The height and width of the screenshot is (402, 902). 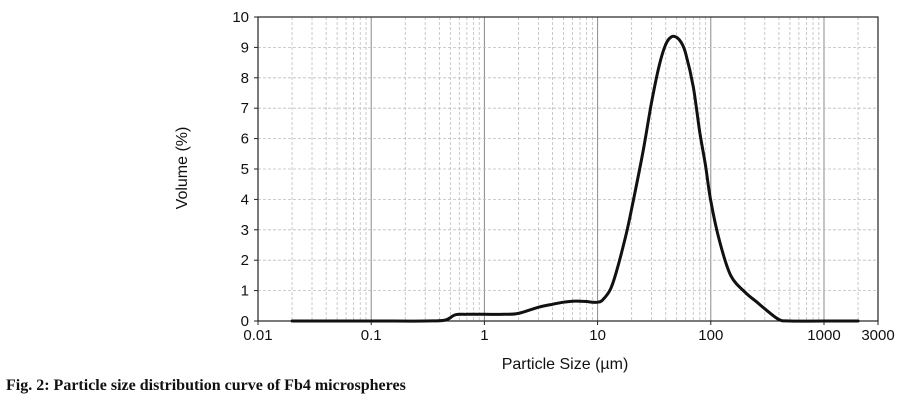 I want to click on x-tick-label: 1, so click(x=484, y=335).